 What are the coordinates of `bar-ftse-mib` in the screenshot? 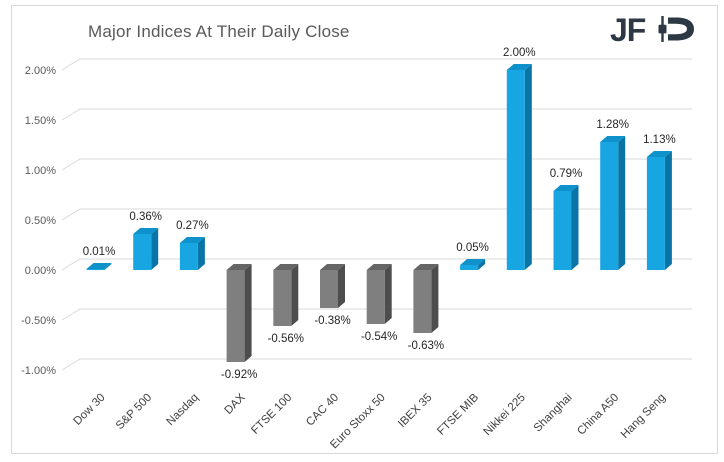 It's located at (473, 264).